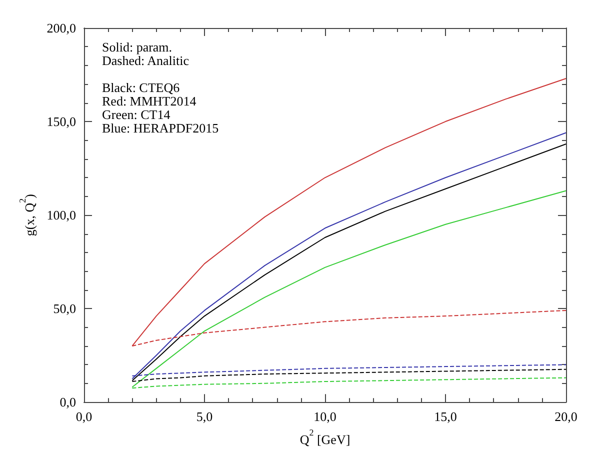 The height and width of the screenshot is (459, 598). I want to click on y-axis-title: g(x, Q2), so click(27, 215).